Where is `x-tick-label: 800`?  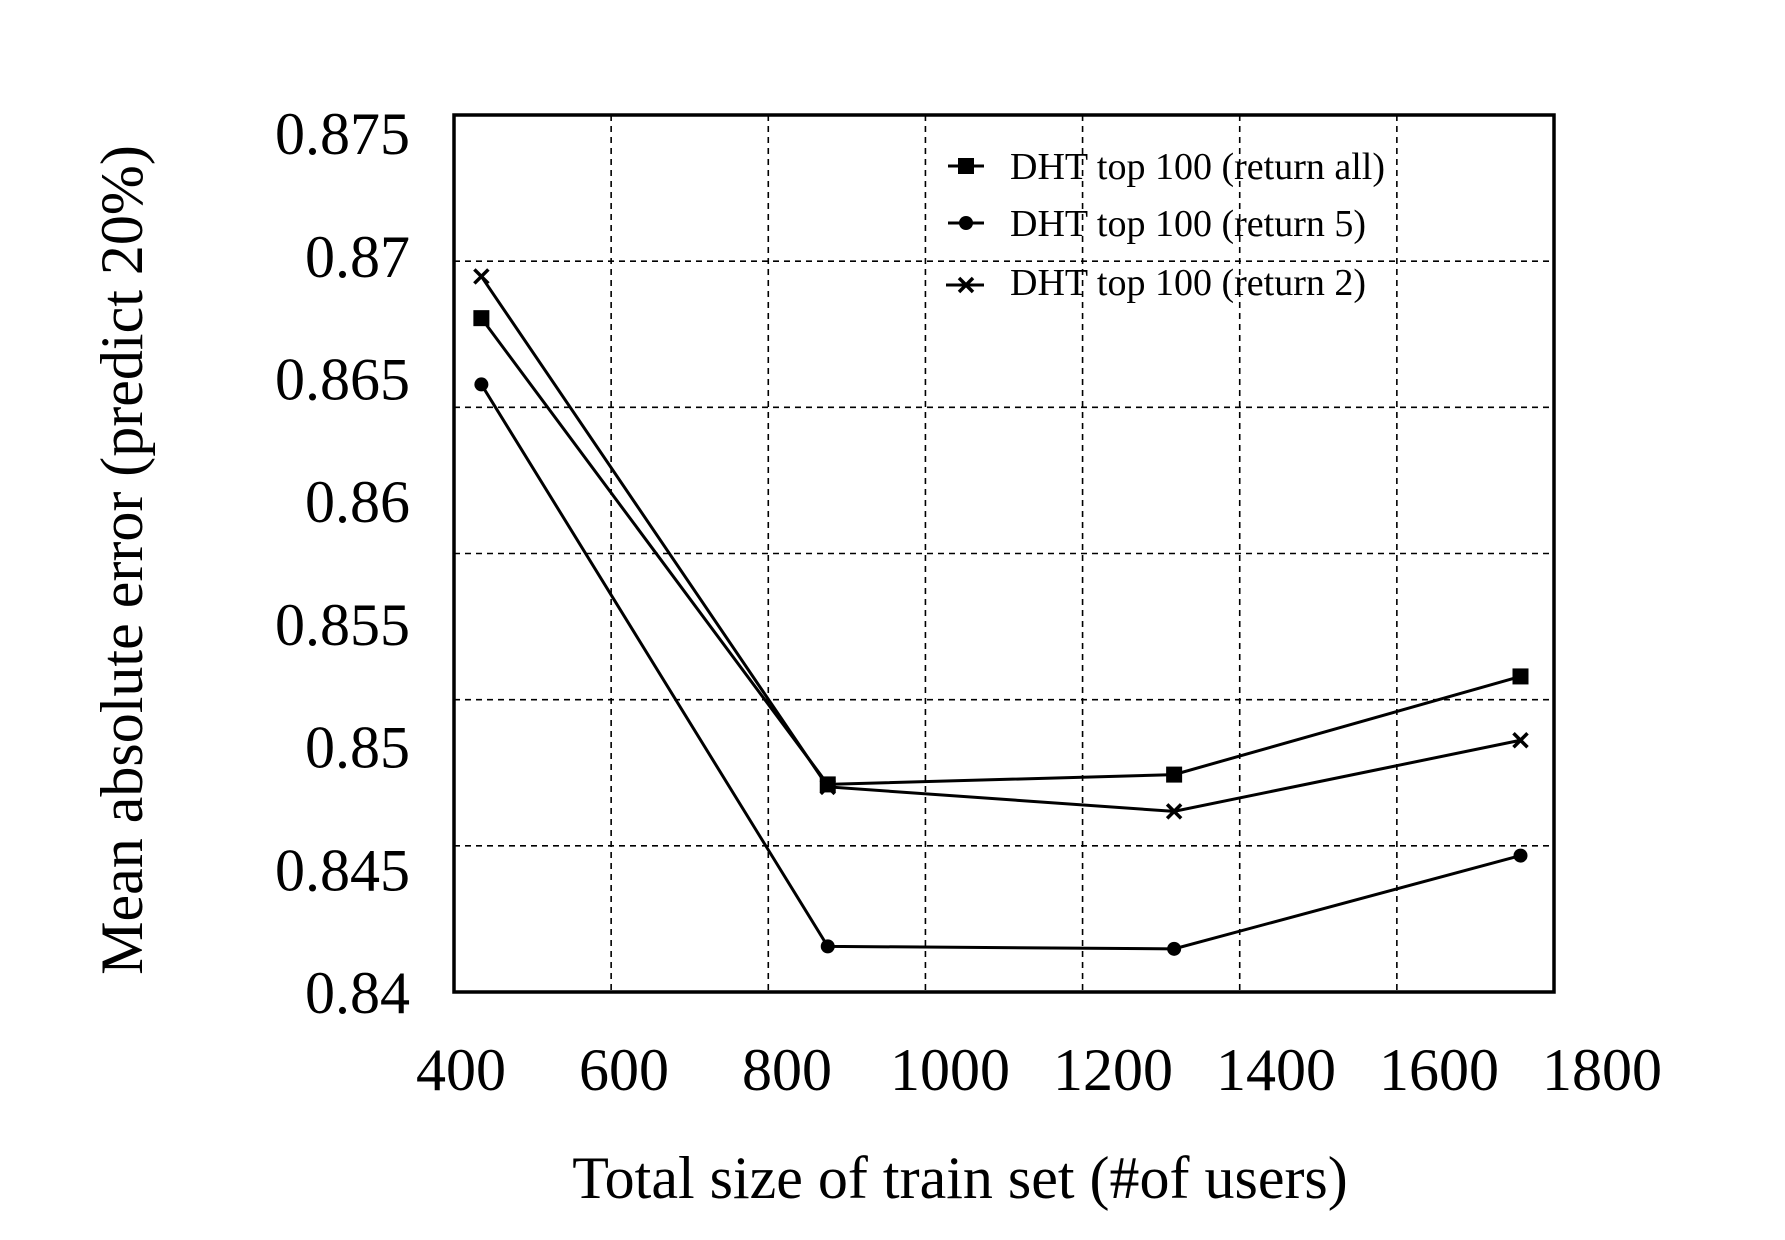
x-tick-label: 800 is located at coordinates (787, 1070).